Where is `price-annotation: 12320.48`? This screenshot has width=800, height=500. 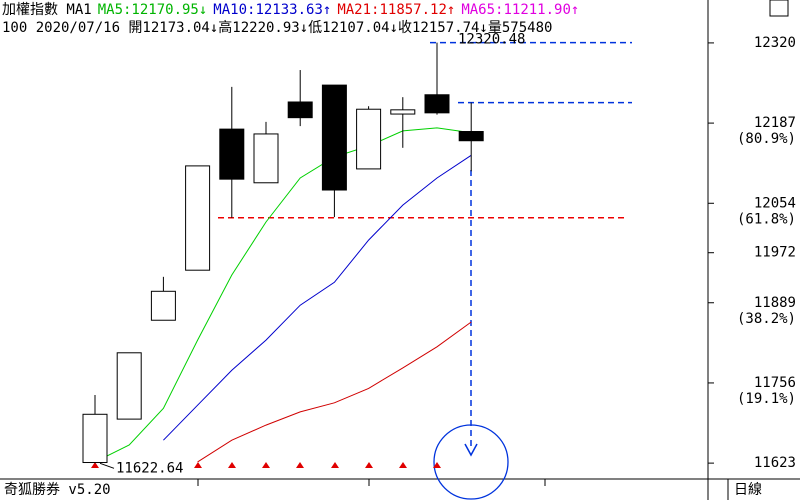 price-annotation: 12320.48 is located at coordinates (491, 40).